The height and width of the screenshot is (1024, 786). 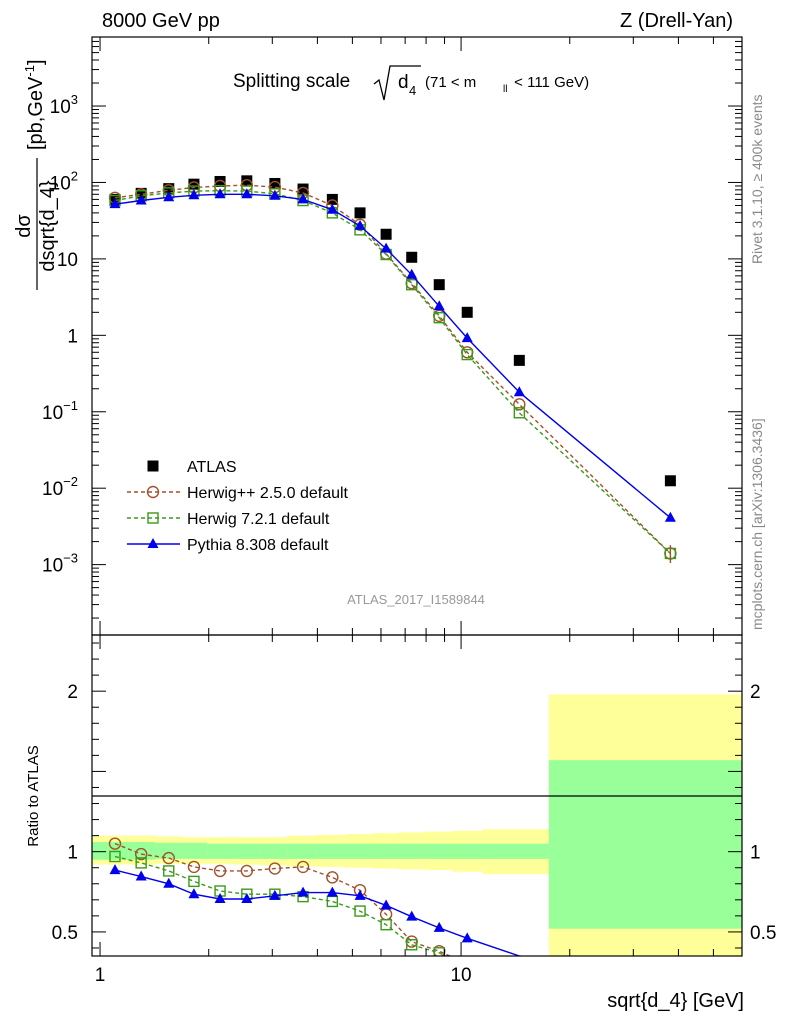 I want to click on header-right: Z (Drell-Yan), so click(x=676, y=21).